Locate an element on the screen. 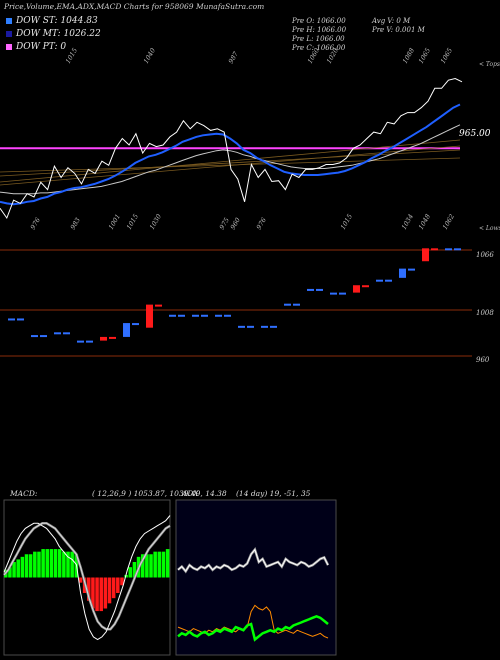 The image size is (500, 660). stat-pre-low: Pre L: 1066.00 is located at coordinates (318, 39).